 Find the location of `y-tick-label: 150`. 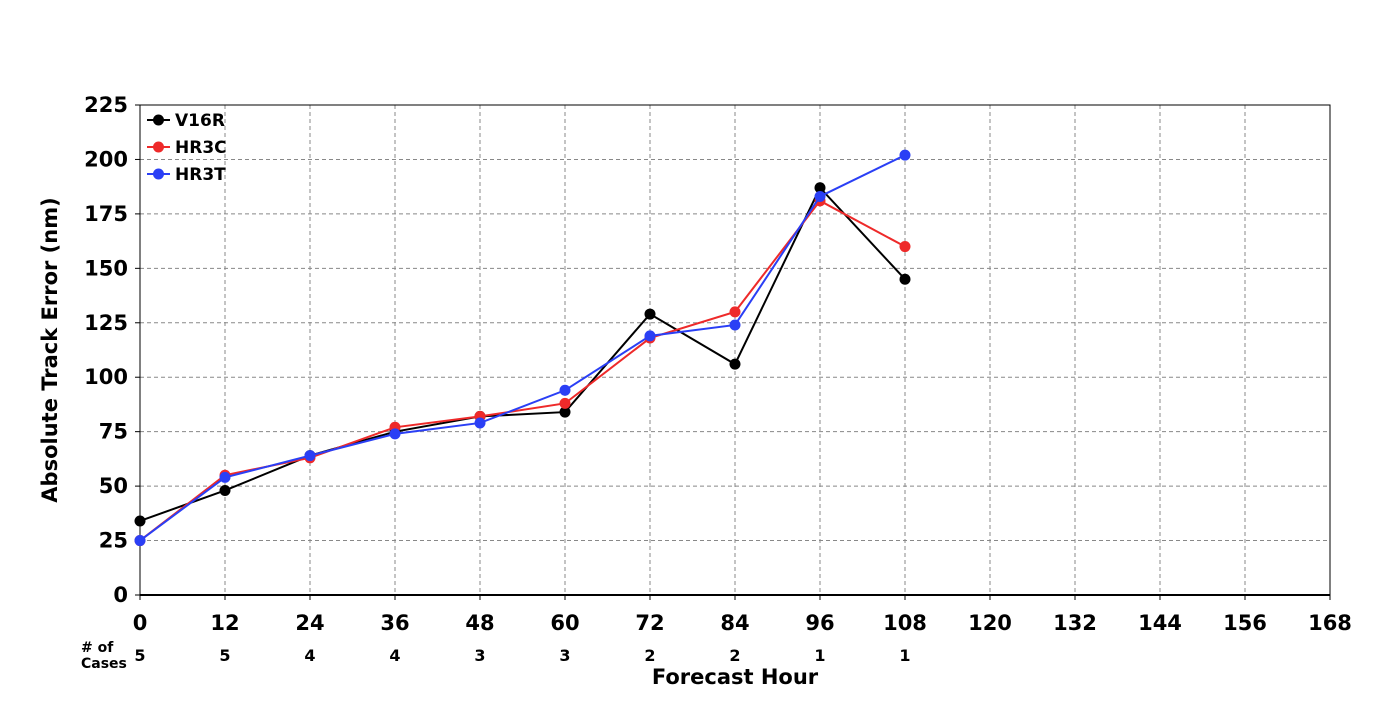

y-tick-label: 150 is located at coordinates (106, 268).